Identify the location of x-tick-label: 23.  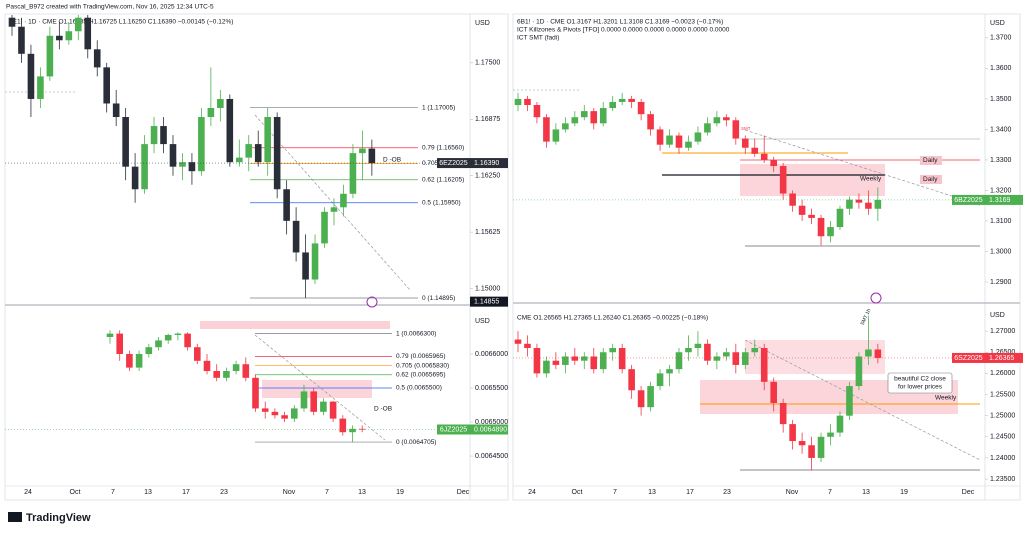
(224, 492).